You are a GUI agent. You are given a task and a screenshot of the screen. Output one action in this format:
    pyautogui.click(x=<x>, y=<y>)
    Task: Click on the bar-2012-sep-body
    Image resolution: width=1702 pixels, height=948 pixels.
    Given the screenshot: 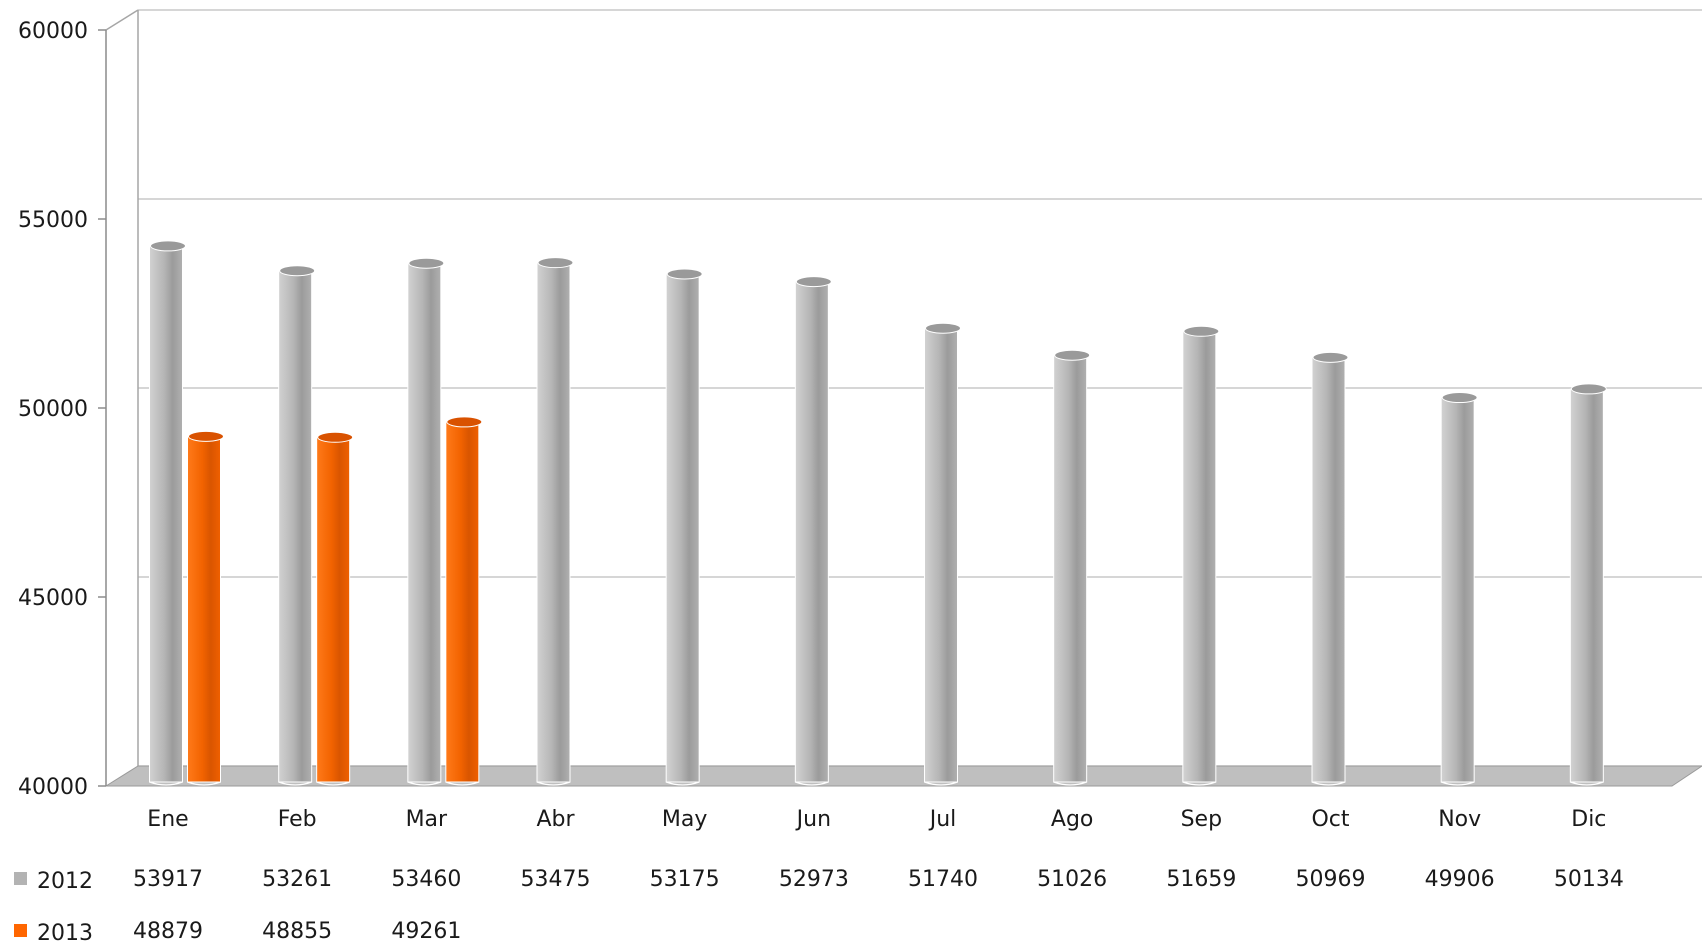 What is the action you would take?
    pyautogui.click(x=1199, y=556)
    